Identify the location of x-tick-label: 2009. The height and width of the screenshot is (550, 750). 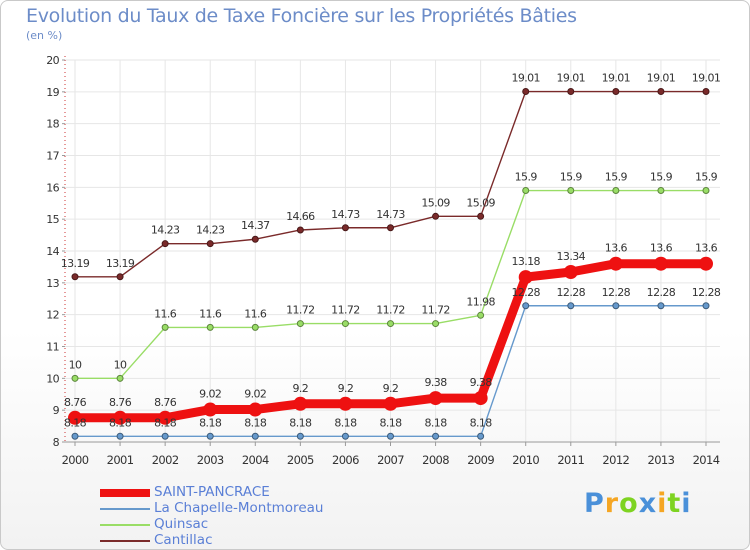
(480, 460).